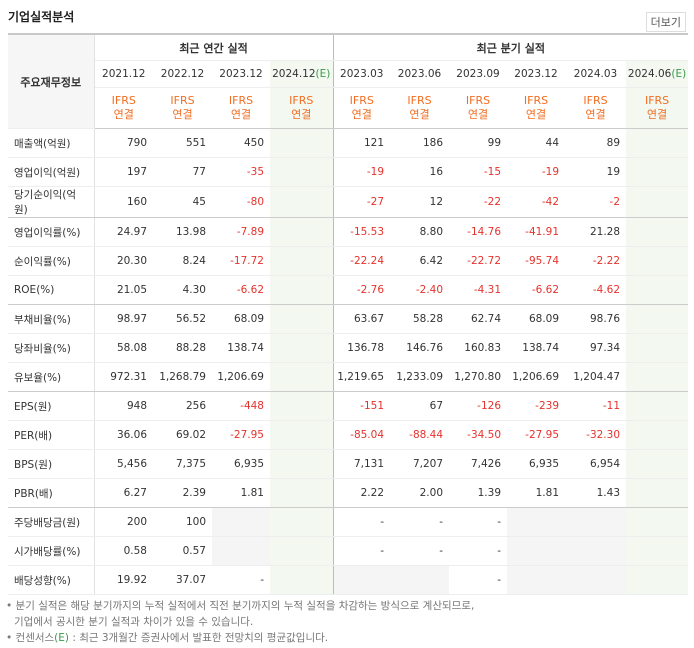 Image resolution: width=694 pixels, height=648 pixels. Describe the element at coordinates (361, 232) in the screenshot. I see `value-cell: -15.53` at that location.